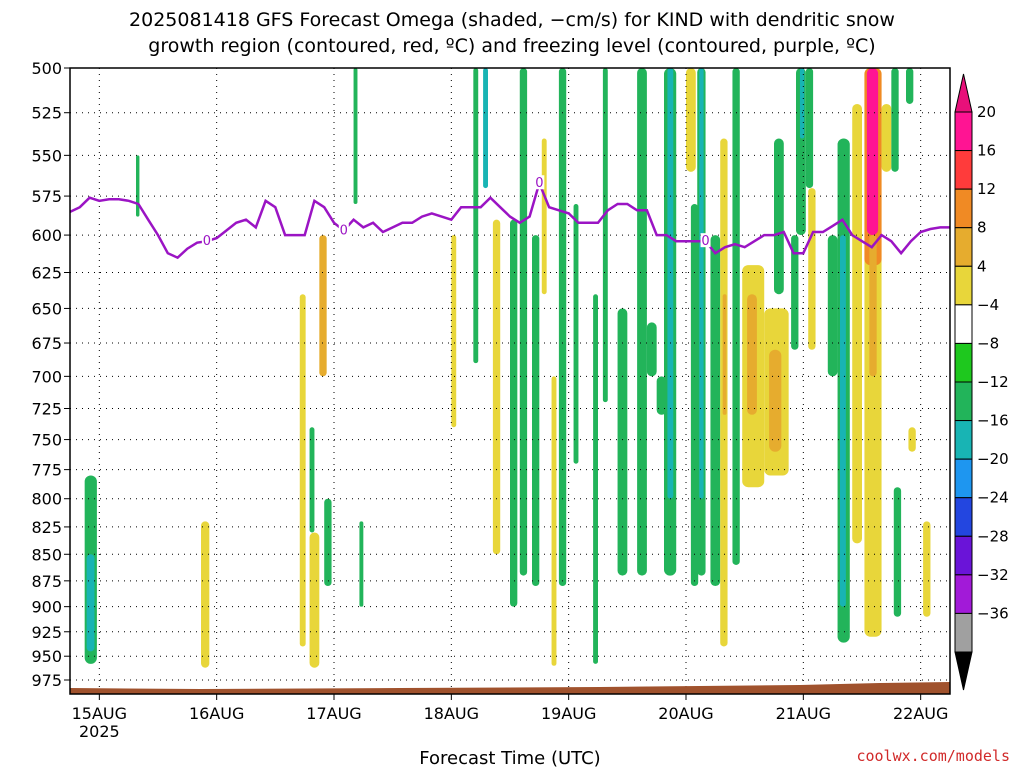 This screenshot has width=1024, height=768. I want to click on x-tick-label: 18AUG, so click(451, 713).